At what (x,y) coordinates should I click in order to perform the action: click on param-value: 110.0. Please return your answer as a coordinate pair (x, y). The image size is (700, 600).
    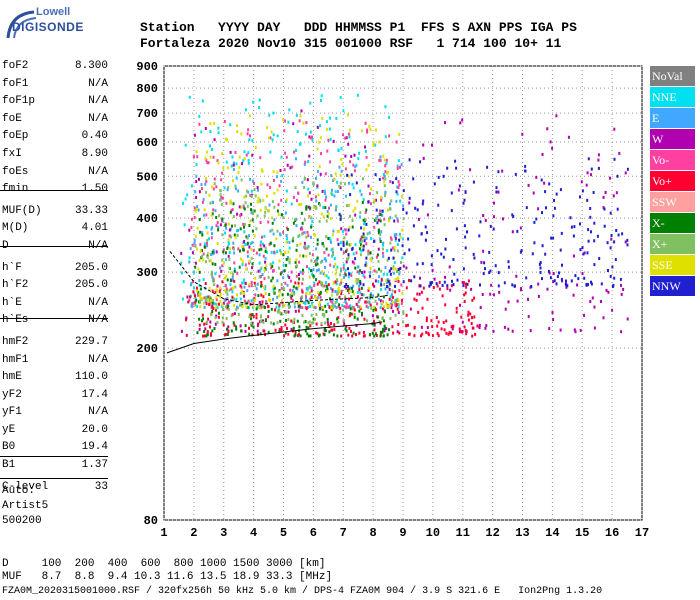
    Looking at the image, I should click on (91, 377).